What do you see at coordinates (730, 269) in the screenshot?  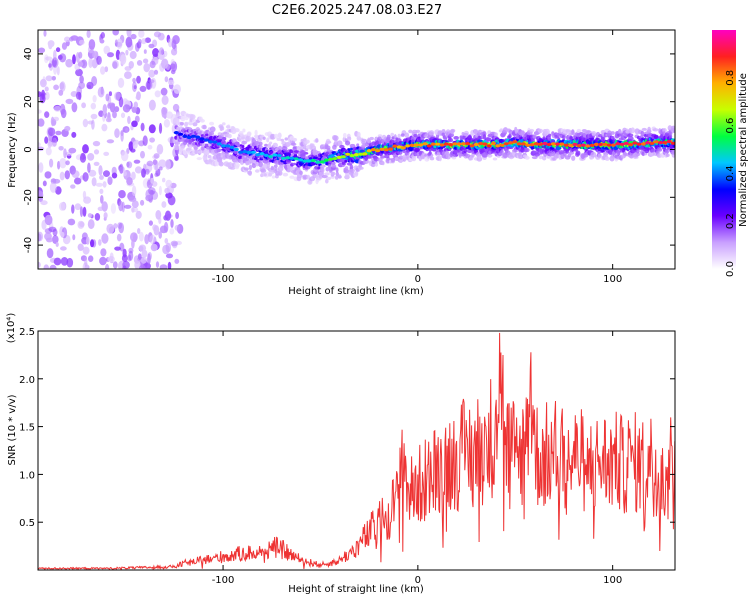 I see `colorbar-tick-label: 0.0` at bounding box center [730, 269].